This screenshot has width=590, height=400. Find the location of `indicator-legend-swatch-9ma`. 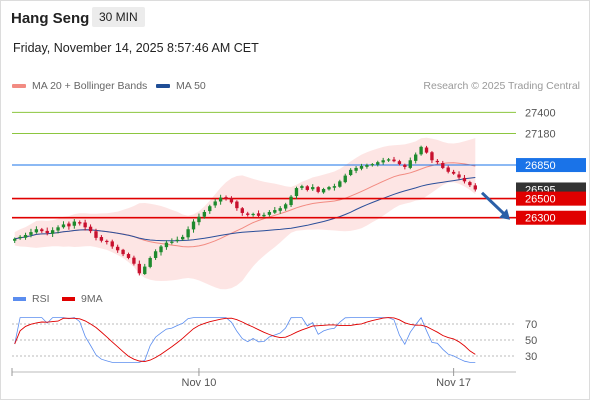

indicator-legend-swatch-9ma is located at coordinates (68, 299).